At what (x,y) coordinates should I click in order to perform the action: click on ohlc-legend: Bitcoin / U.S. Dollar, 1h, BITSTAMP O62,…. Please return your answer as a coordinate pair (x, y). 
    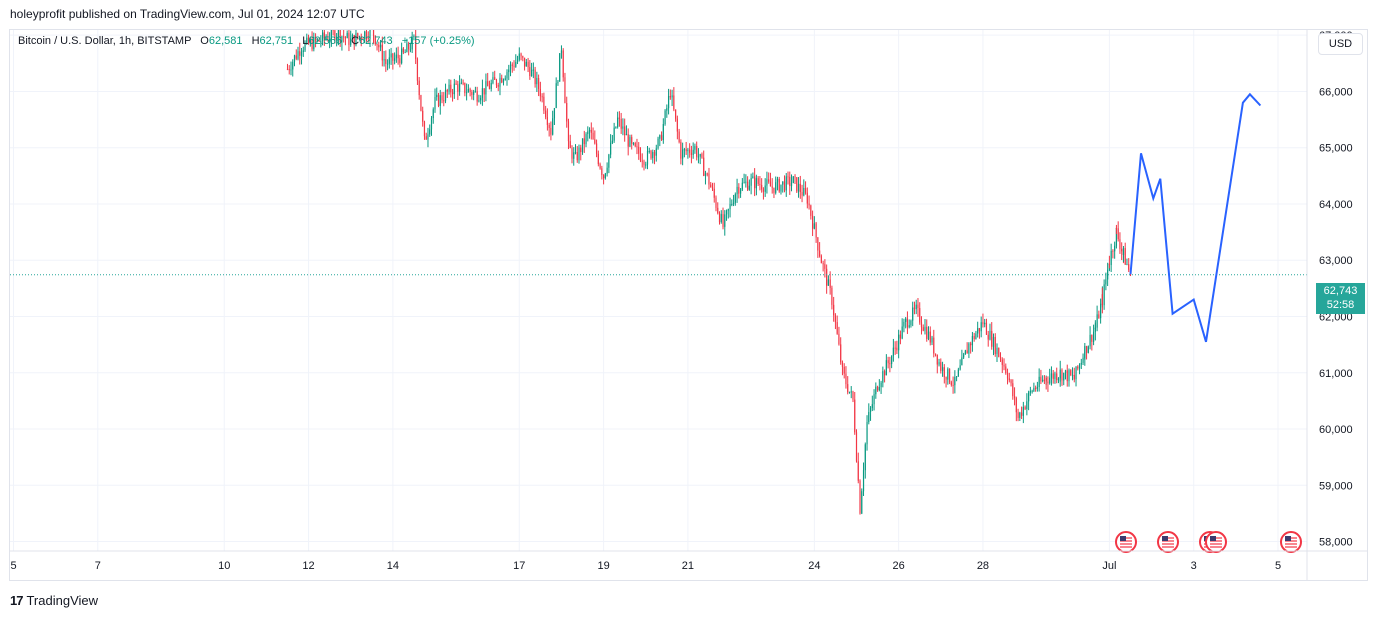
    Looking at the image, I should click on (246, 41).